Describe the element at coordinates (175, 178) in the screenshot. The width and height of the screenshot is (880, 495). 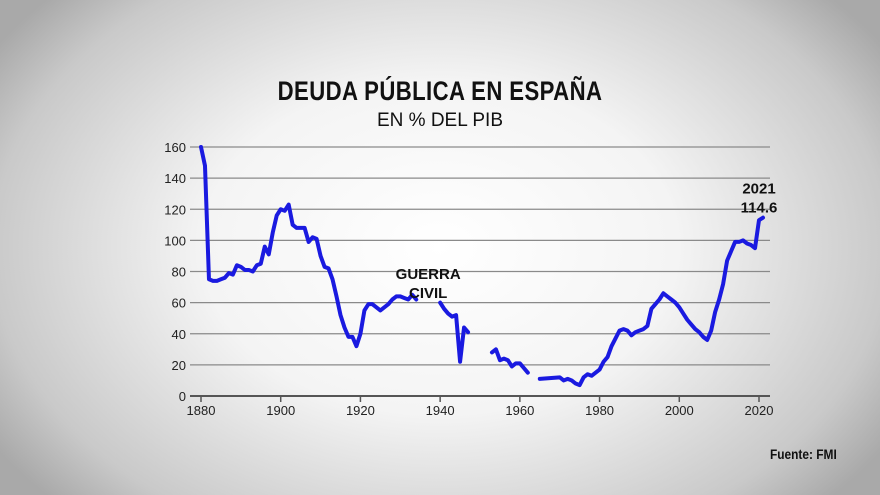
I see `y-tick-label: 140` at that location.